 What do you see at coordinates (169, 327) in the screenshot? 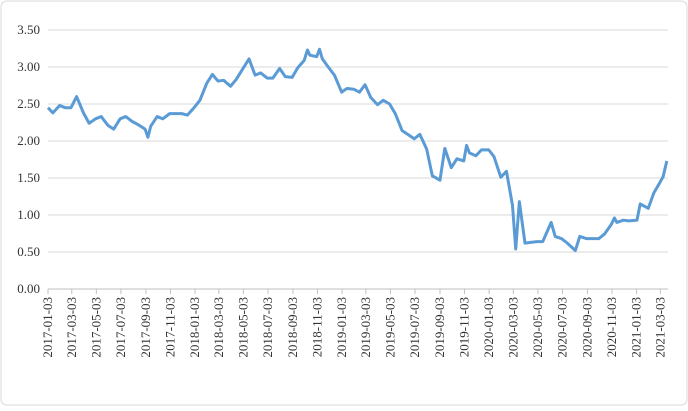
I see `x-tick-label: 2017-11-03` at bounding box center [169, 327].